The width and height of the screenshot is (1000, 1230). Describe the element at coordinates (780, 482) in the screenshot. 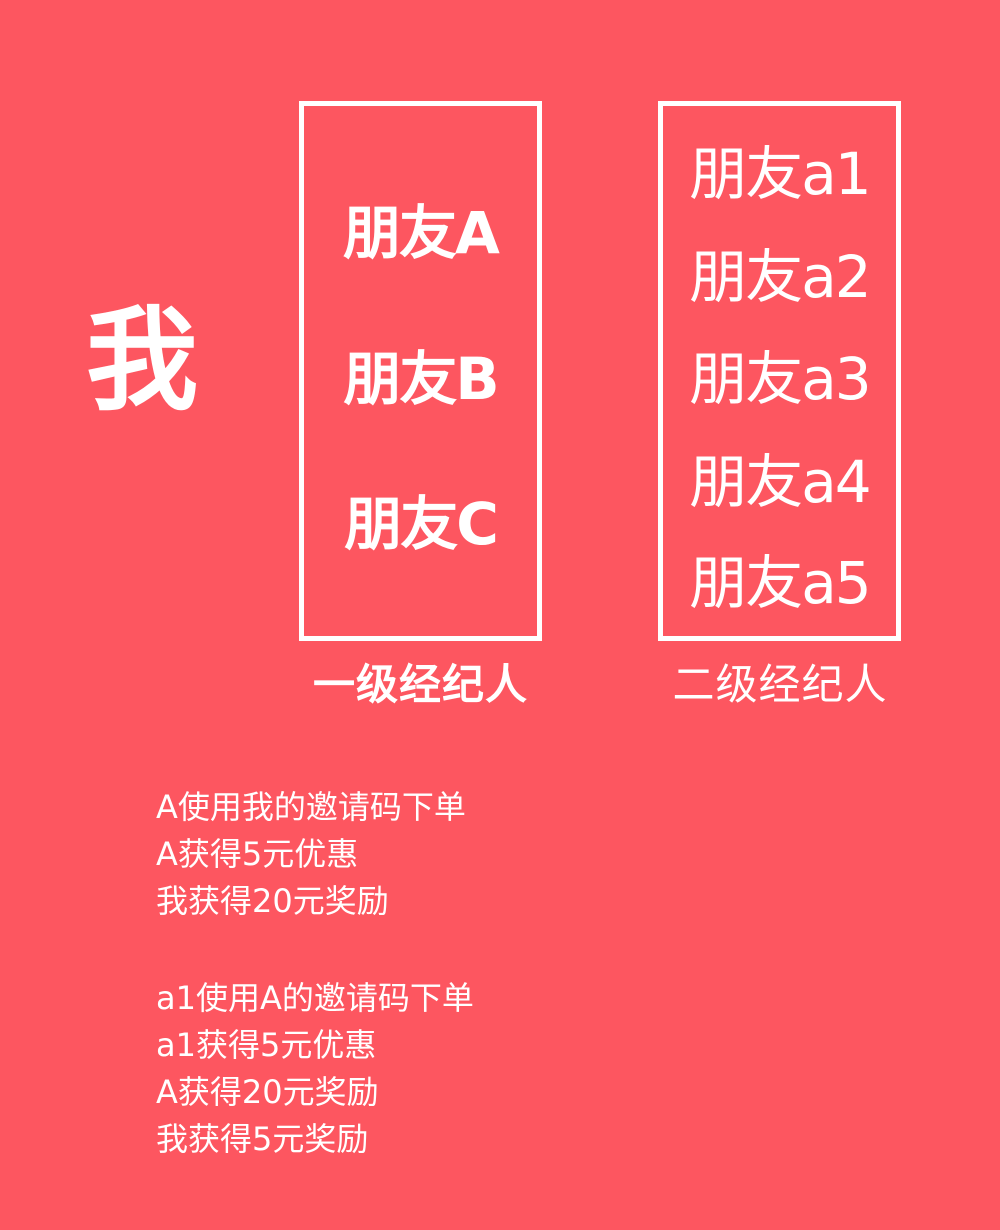

I see `friend-a4-label: 朋友a4` at that location.